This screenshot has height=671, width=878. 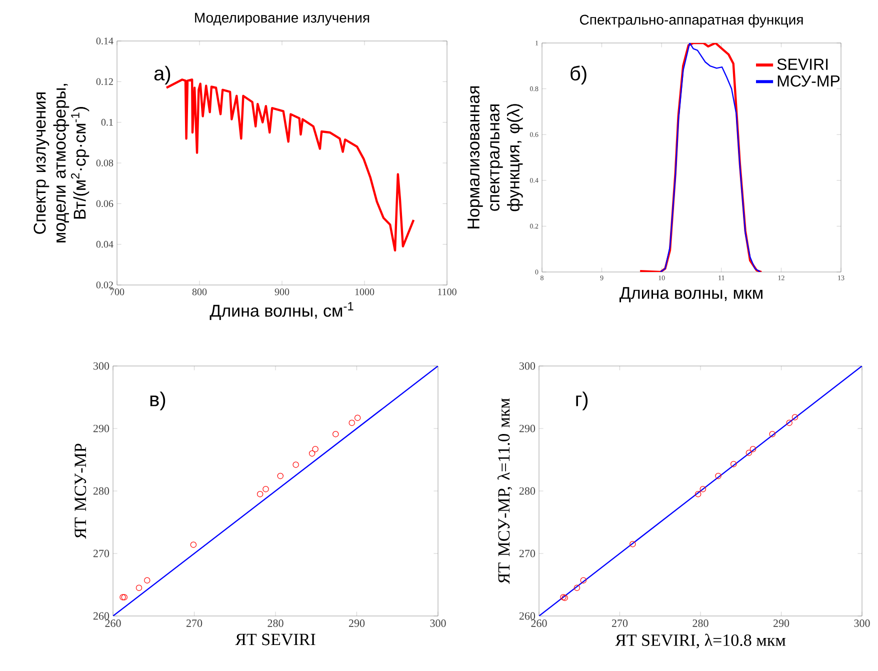 What do you see at coordinates (505, 491) in the screenshot?
I see `y-axis-title: ЯТ МСУ-МР, λ=11.0 мкм` at bounding box center [505, 491].